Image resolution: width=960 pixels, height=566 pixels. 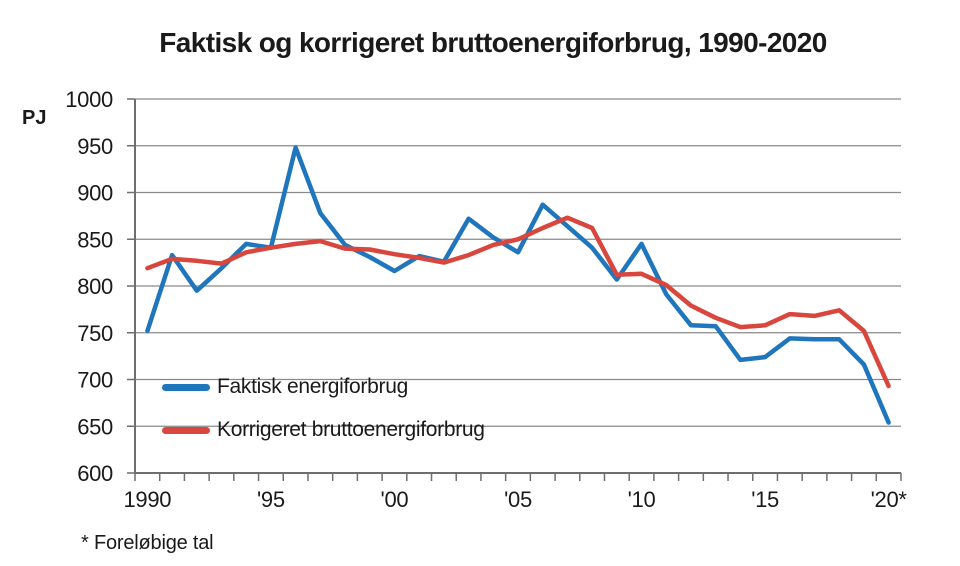 I want to click on y-tick-label: 800, so click(x=95, y=286).